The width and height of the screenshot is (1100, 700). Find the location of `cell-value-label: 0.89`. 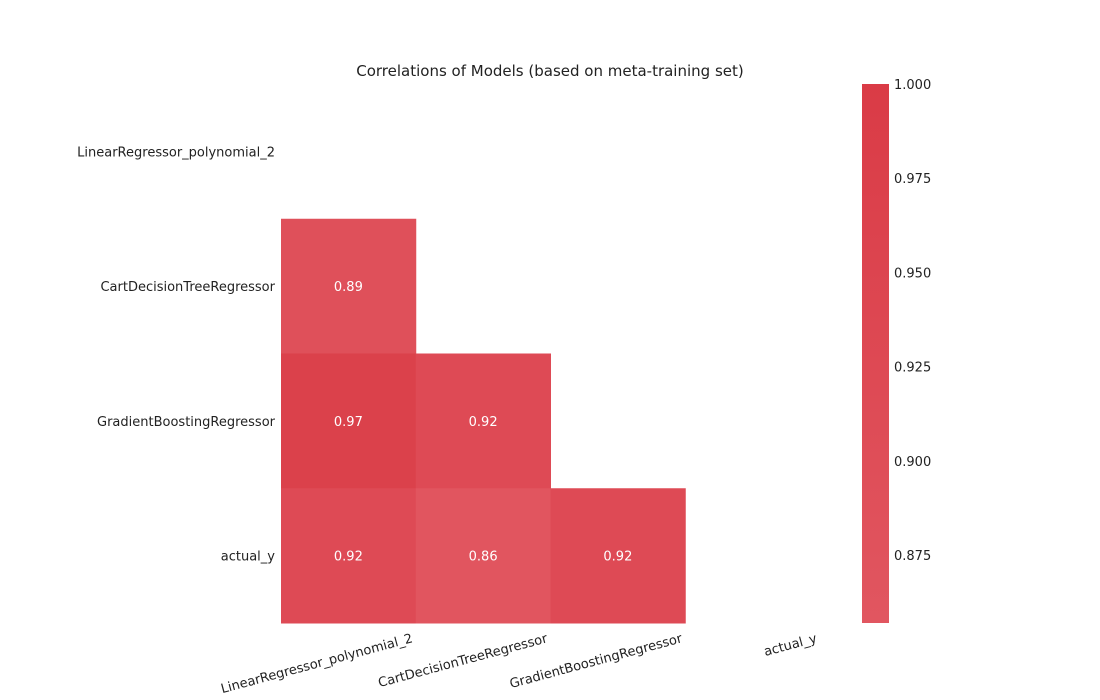

cell-value-label: 0.89 is located at coordinates (348, 287).